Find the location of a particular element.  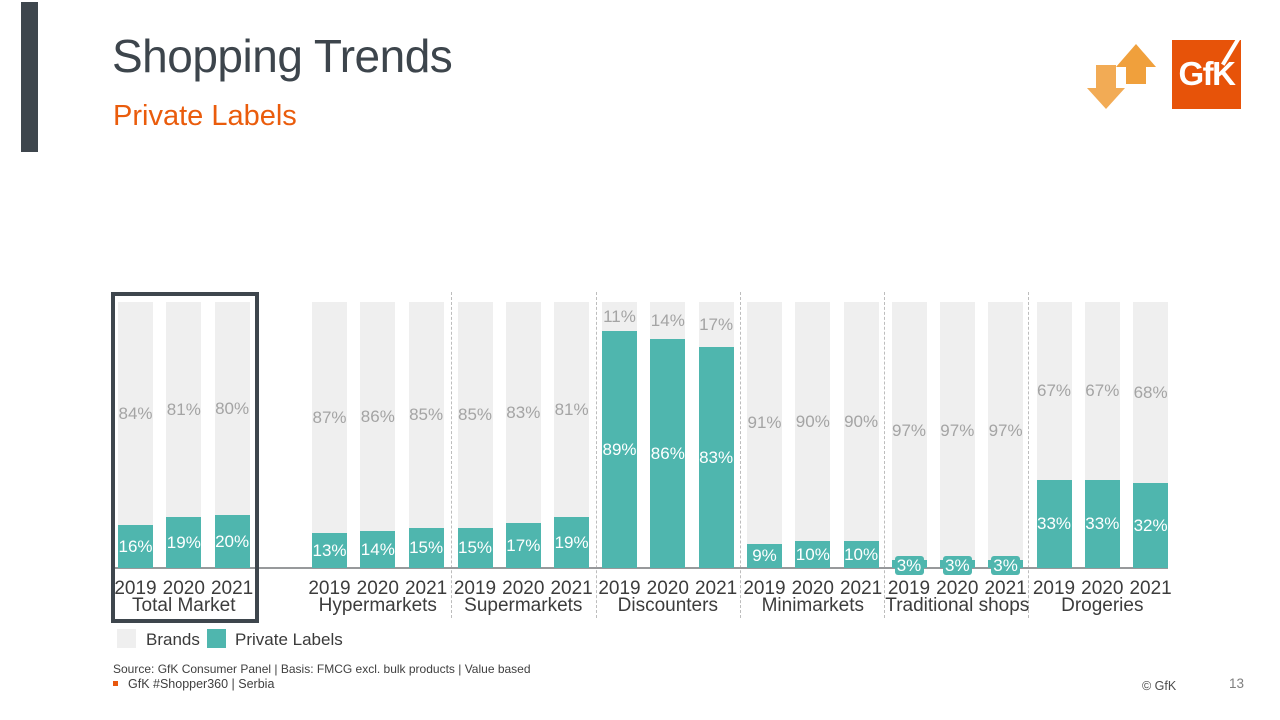

group-label: Minimarkets is located at coordinates (812, 605).